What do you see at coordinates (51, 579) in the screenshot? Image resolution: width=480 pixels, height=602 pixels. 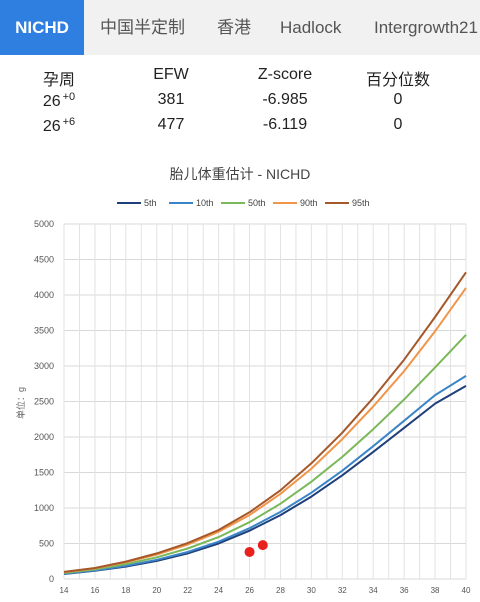 I see `y-tick-label: 0` at bounding box center [51, 579].